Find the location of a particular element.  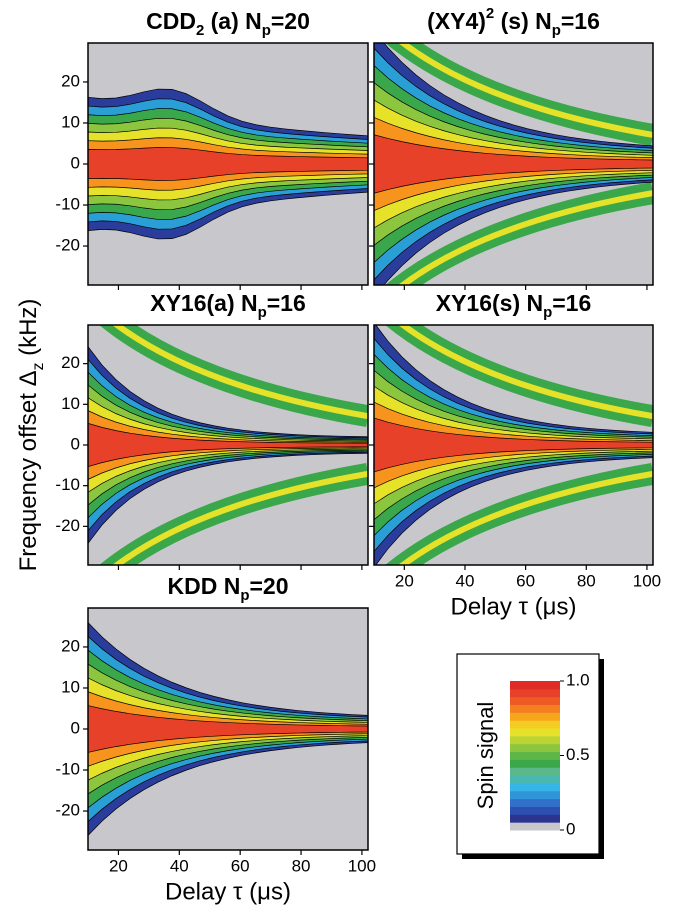

text-part: (kHz) is located at coordinates (28, 331).